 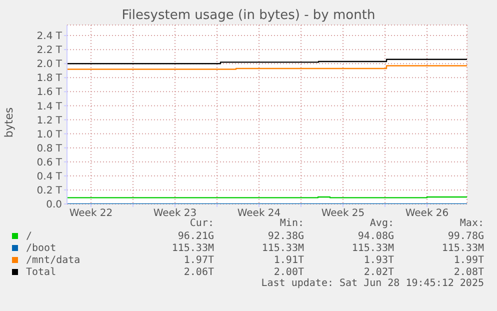 I want to click on y-tick-label: 1.8 T, so click(x=49, y=78).